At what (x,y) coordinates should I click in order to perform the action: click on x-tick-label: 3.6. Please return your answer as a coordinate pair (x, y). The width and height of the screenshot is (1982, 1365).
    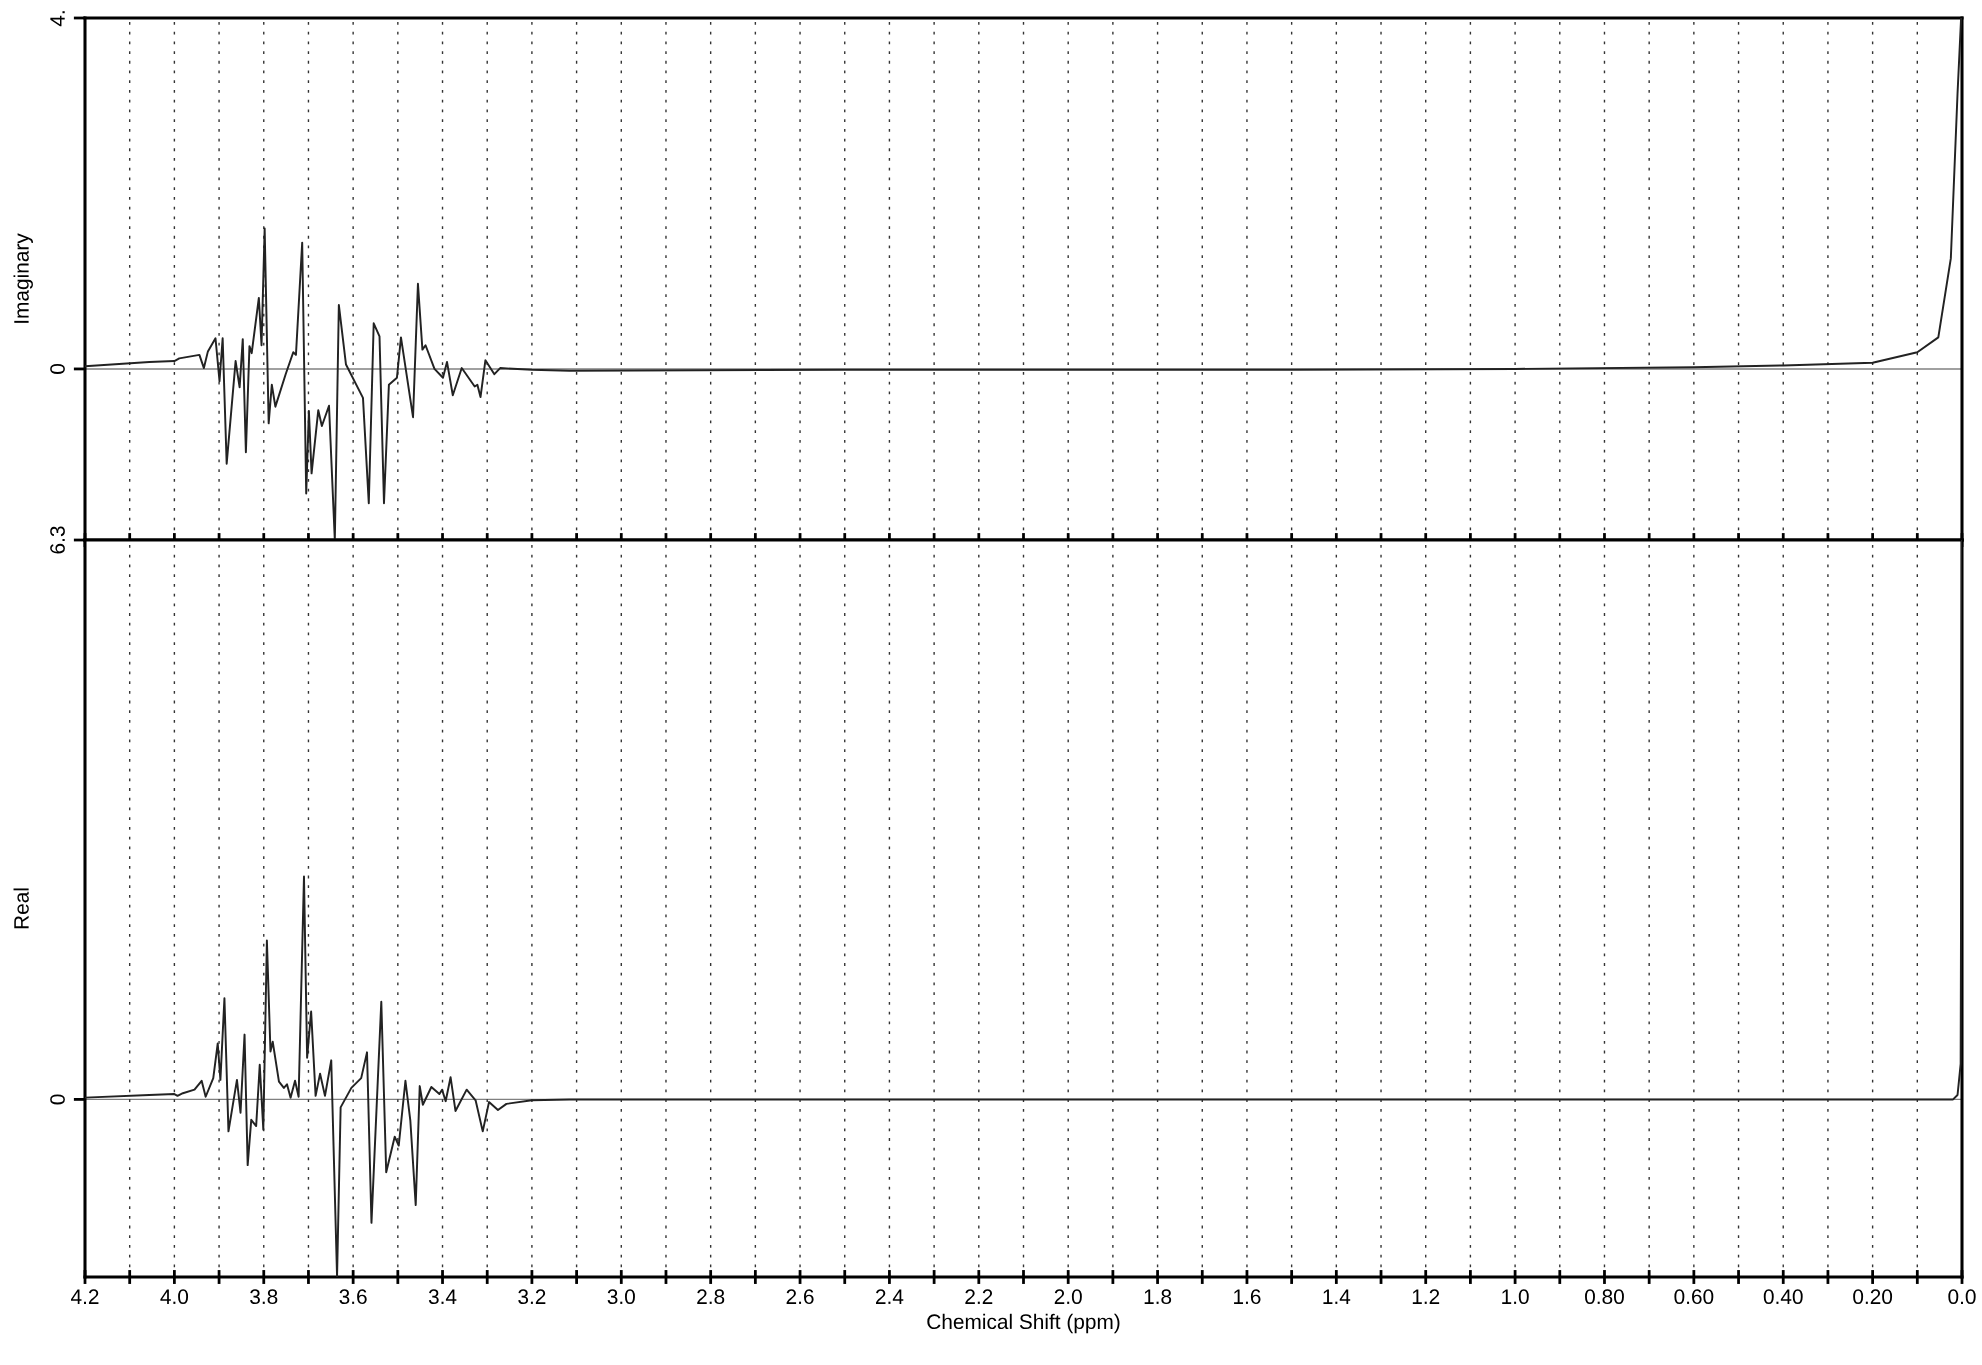
    Looking at the image, I should click on (353, 1297).